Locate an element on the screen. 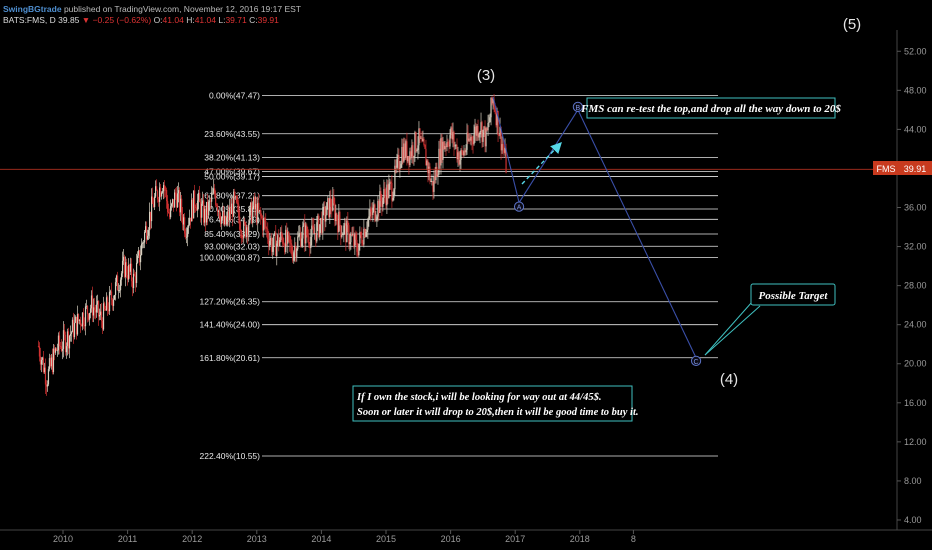 This screenshot has width=932, height=550. author-name: SwingBGtrade is located at coordinates (32, 9).